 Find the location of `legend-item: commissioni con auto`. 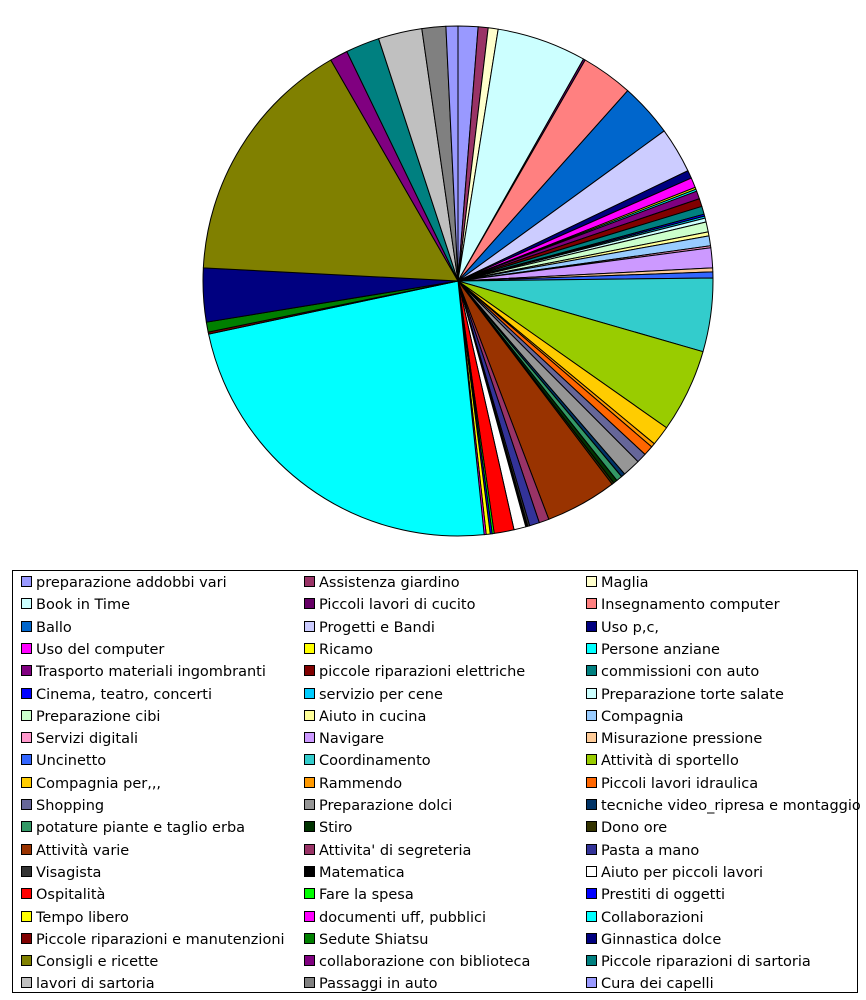

legend-item: commissioni con auto is located at coordinates (672, 672).